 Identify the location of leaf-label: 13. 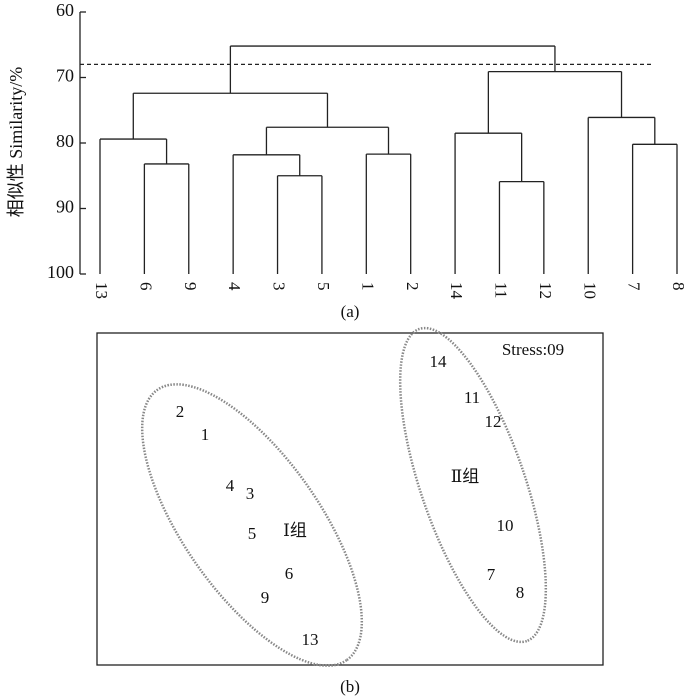
(101, 290).